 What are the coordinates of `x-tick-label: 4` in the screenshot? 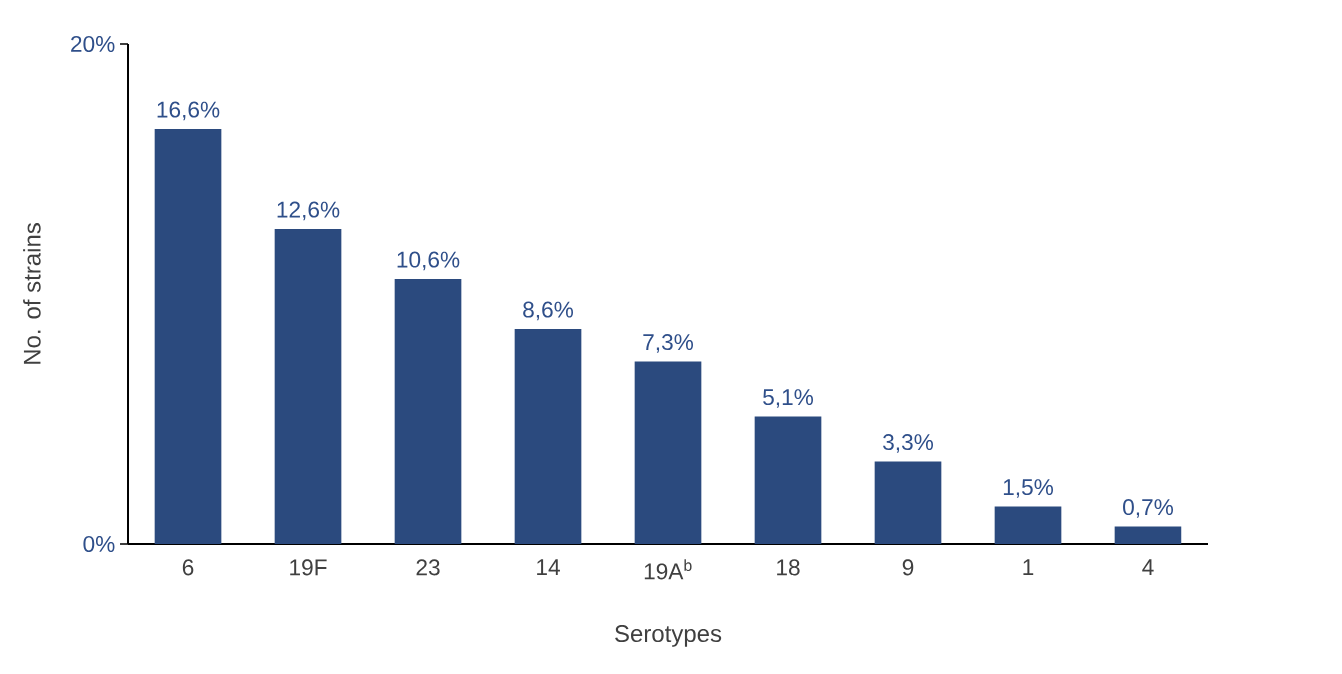 It's located at (1148, 567).